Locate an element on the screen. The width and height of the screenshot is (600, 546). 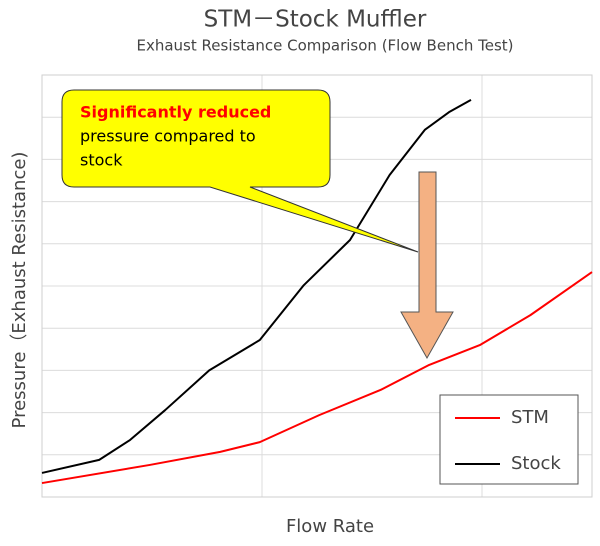
legend: STM Stock is located at coordinates (508, 440).